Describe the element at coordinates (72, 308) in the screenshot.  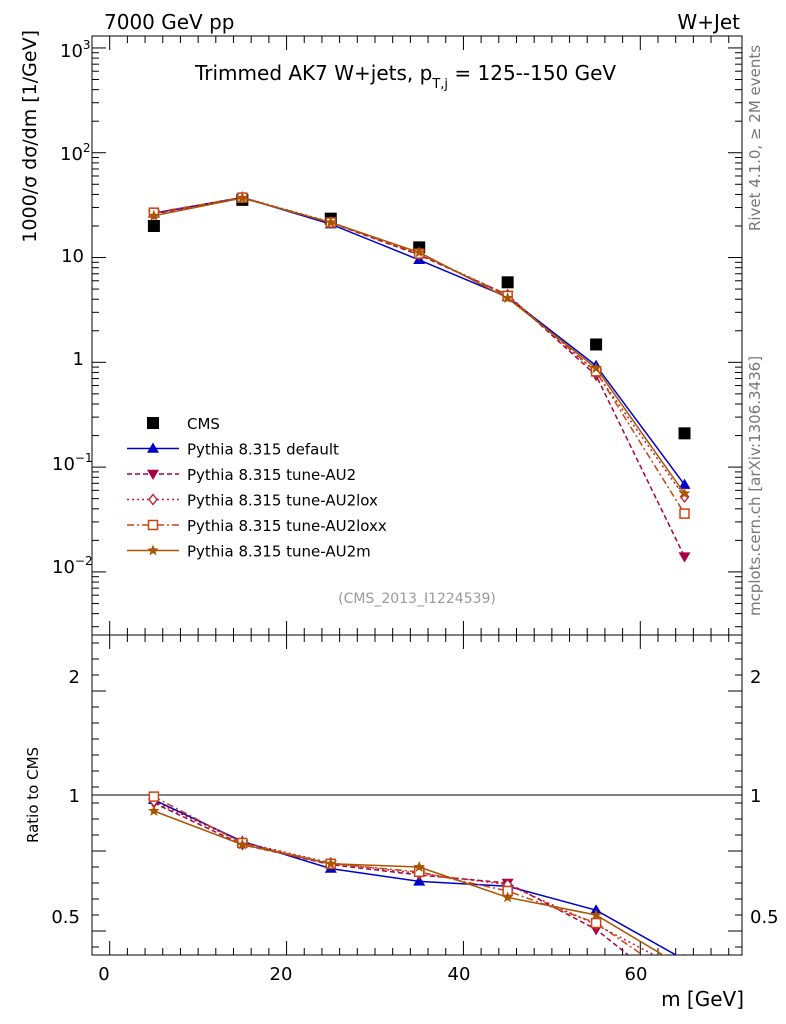
I see `main-y-tick-labels: 10³ 10² 10 1 10⁻¹ 10⁻²` at that location.